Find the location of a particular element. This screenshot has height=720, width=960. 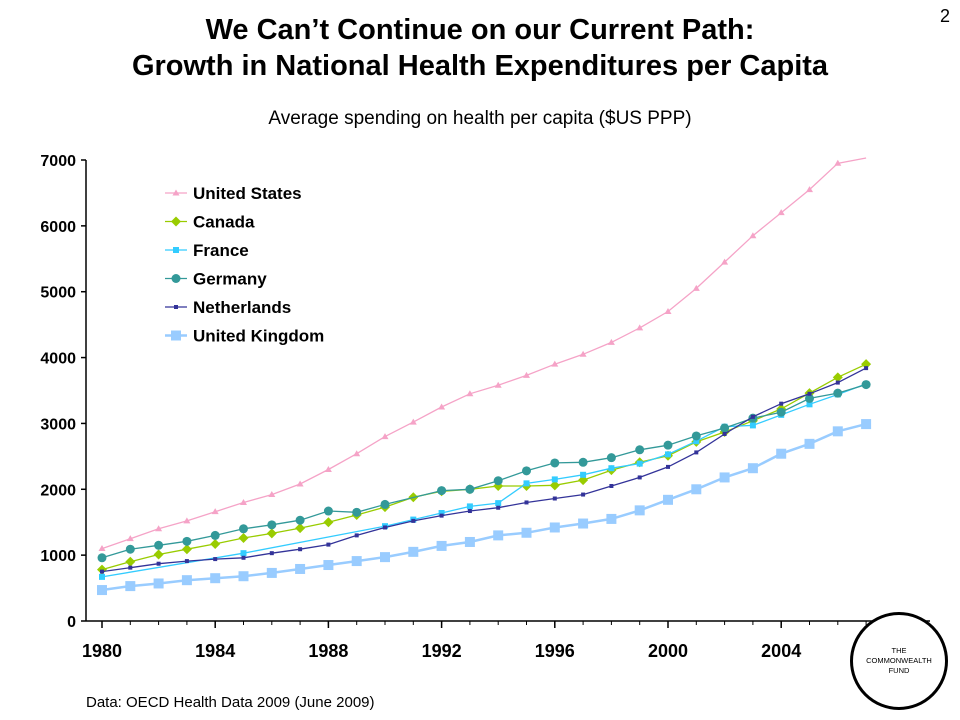

page-number: 2 is located at coordinates (944, 16).